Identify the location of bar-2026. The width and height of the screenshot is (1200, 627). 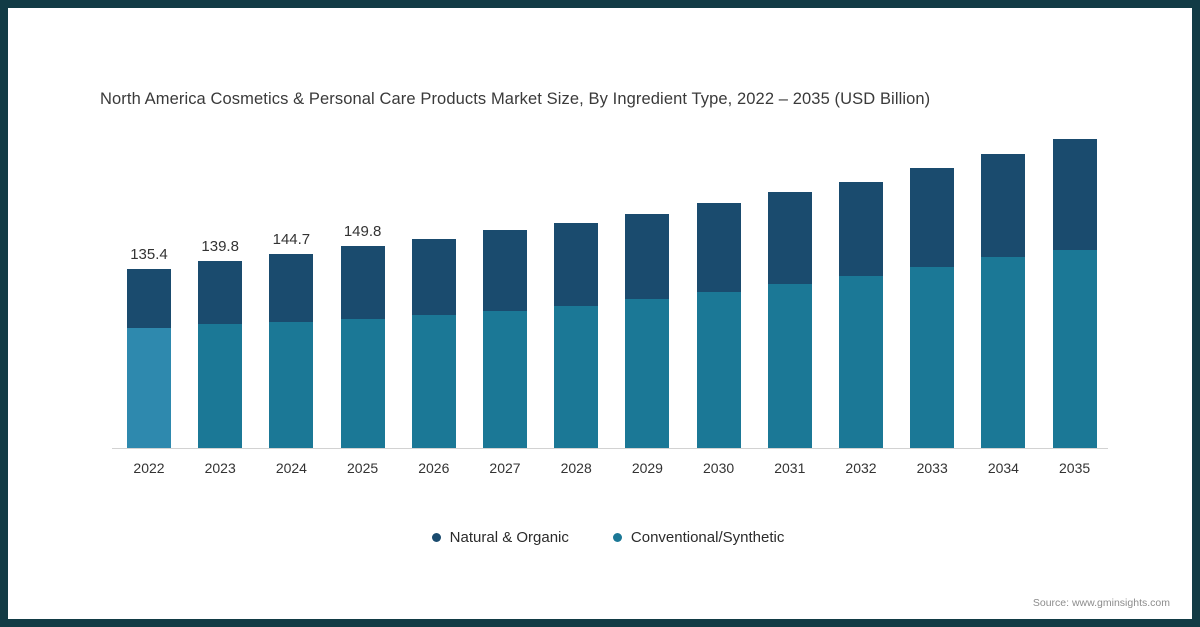
(433, 343).